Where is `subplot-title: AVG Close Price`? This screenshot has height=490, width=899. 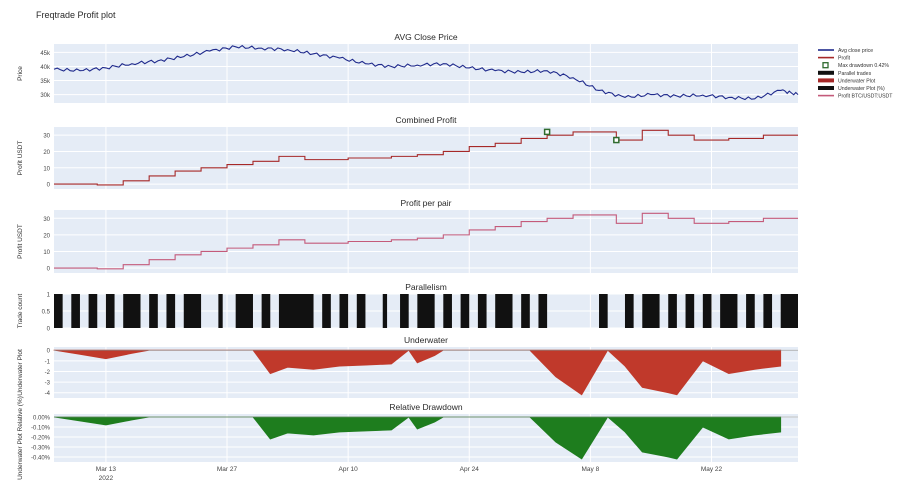 subplot-title: AVG Close Price is located at coordinates (425, 37).